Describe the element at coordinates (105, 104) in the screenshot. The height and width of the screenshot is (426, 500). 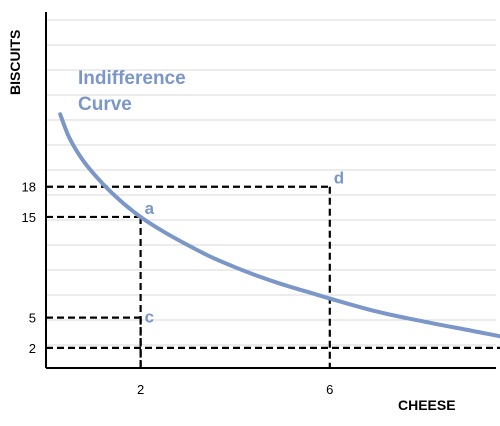
I see `curve-title-line-2: Curve` at that location.